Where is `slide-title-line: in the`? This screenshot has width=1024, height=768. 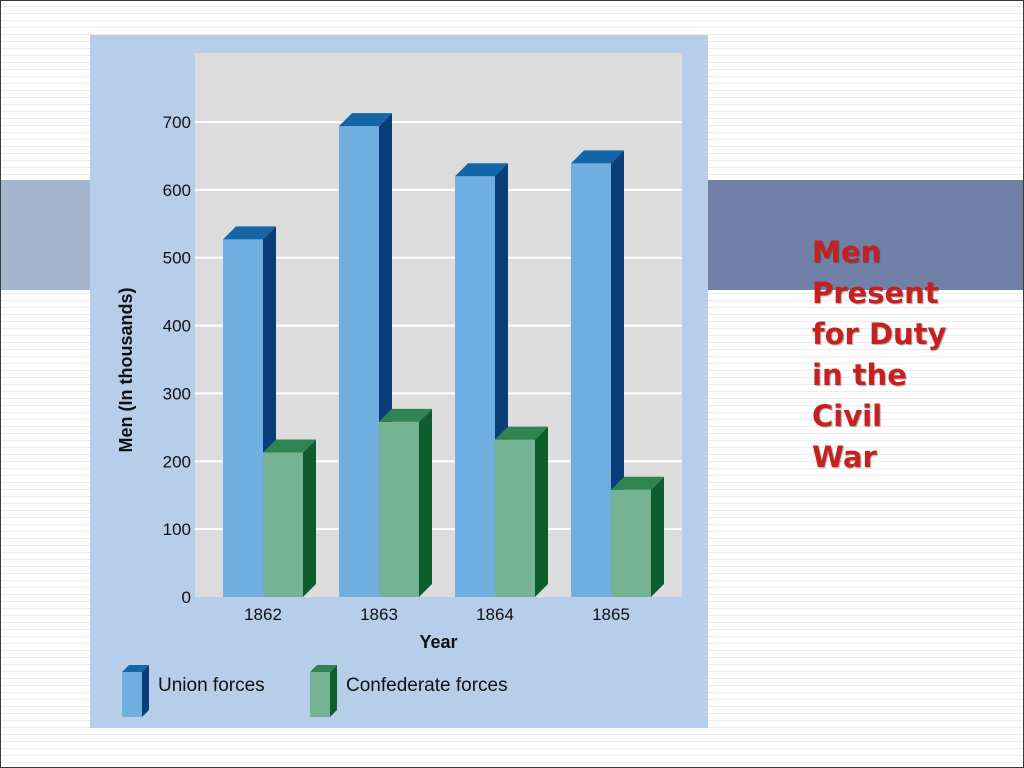 slide-title-line: in the is located at coordinates (859, 375).